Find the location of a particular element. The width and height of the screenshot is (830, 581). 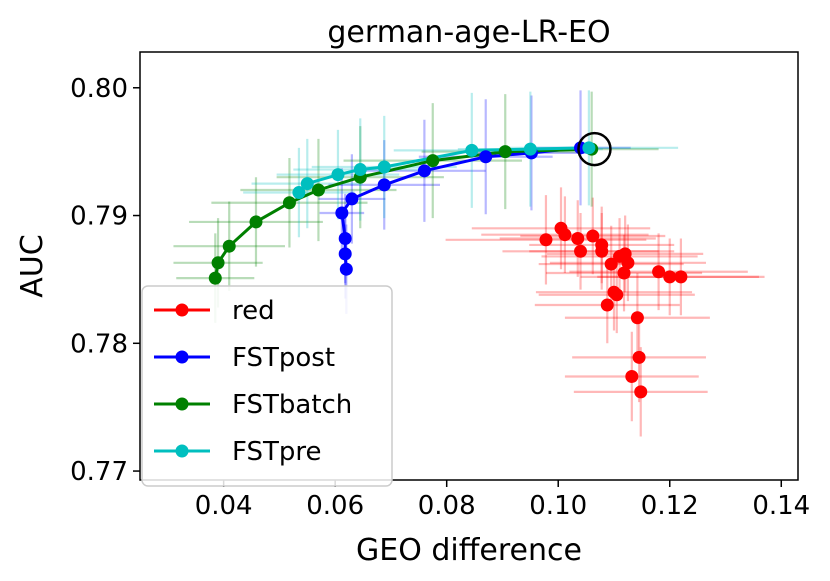

y-tick-label: 0.80 is located at coordinates (99, 89).